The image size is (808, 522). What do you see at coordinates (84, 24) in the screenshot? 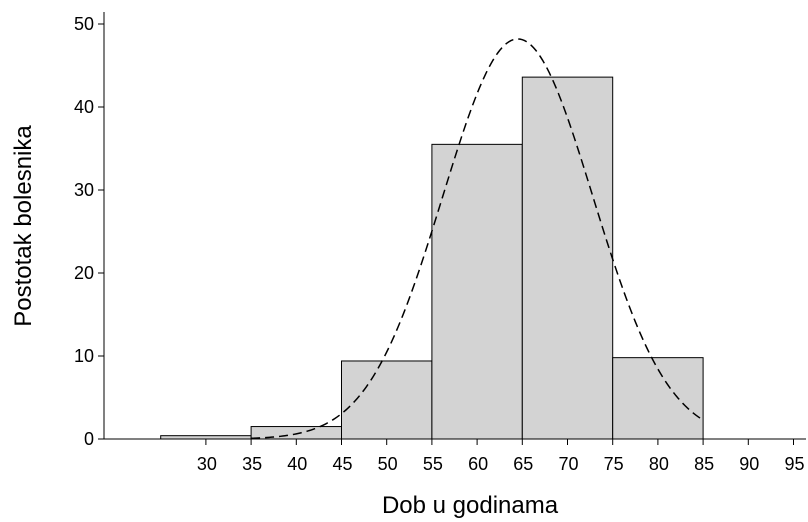
I see `y-tick-label-50: 50` at bounding box center [84, 24].